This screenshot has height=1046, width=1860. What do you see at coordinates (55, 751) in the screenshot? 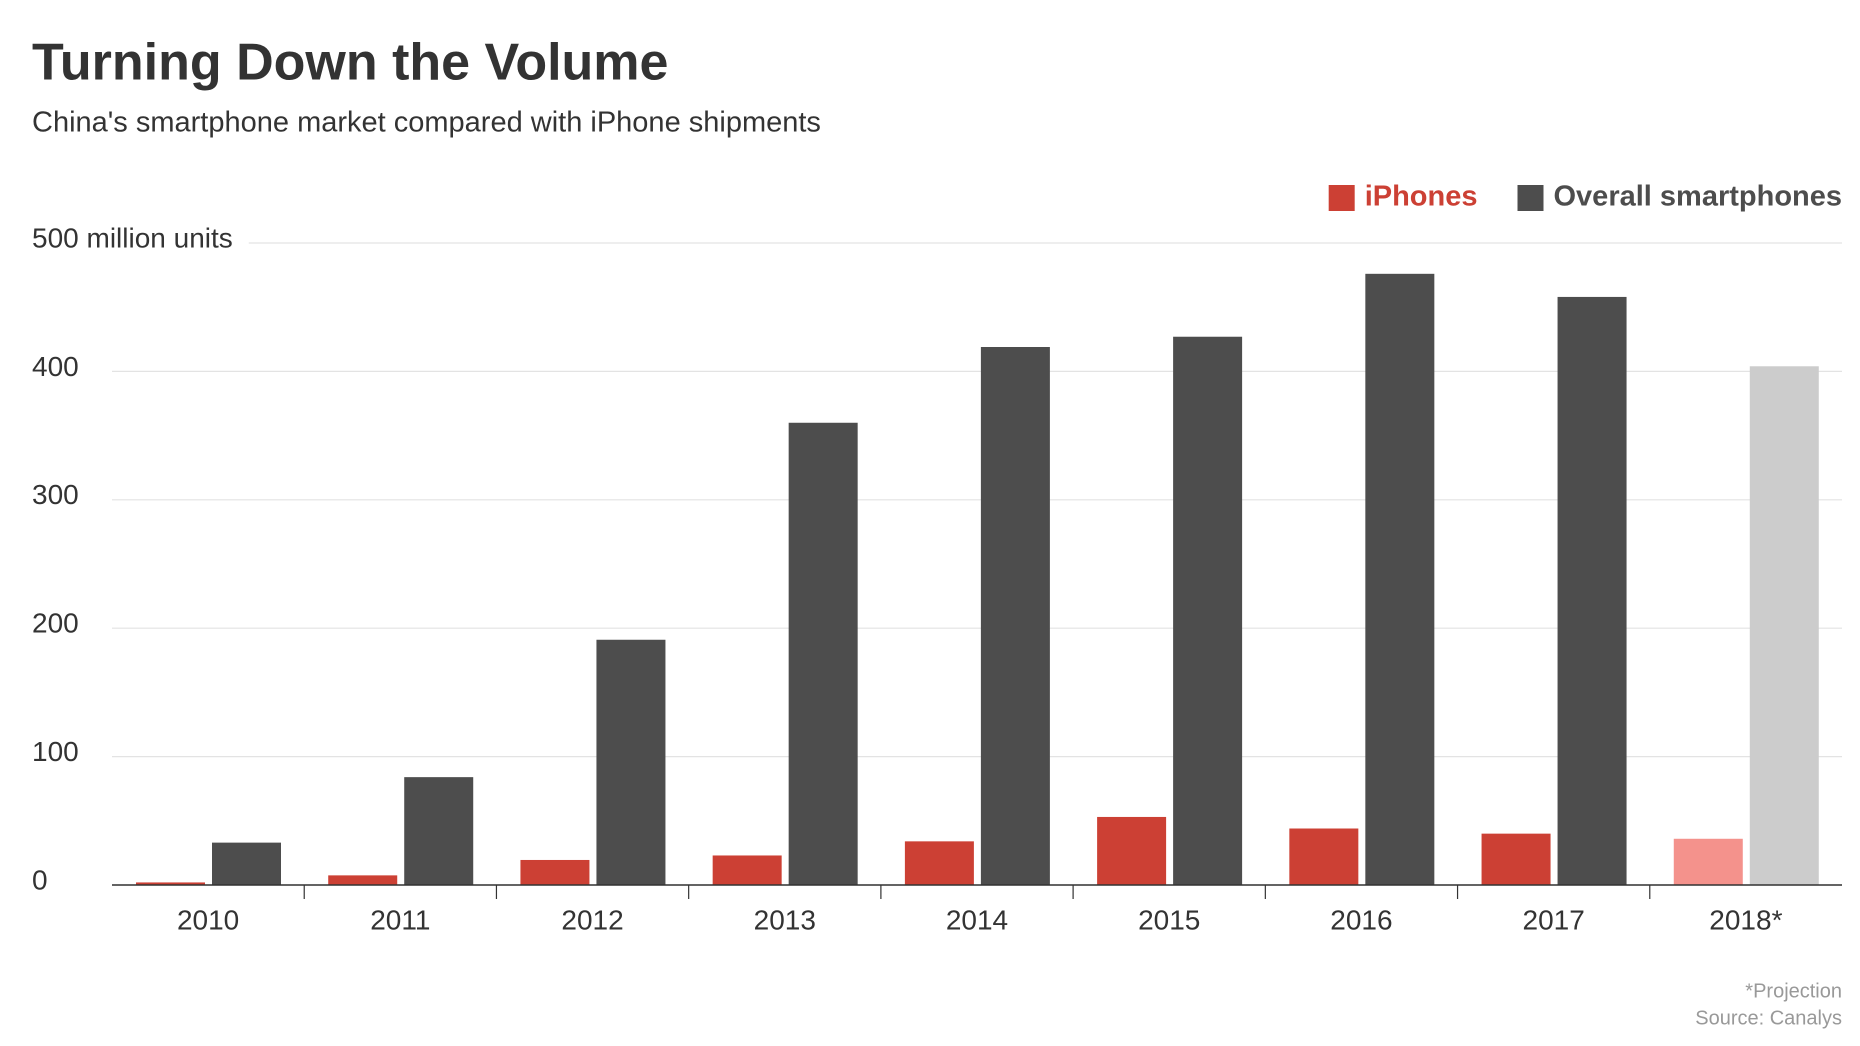
I see `y-tick-label: 100` at bounding box center [55, 751].